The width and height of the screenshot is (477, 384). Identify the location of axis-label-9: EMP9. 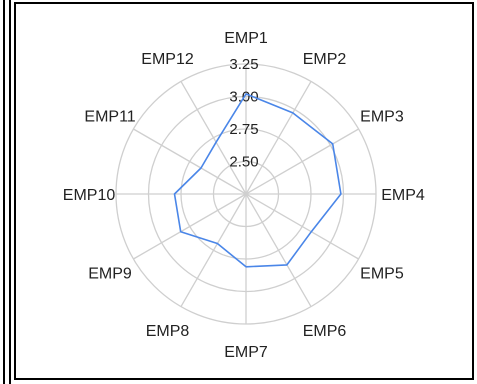
(110, 274).